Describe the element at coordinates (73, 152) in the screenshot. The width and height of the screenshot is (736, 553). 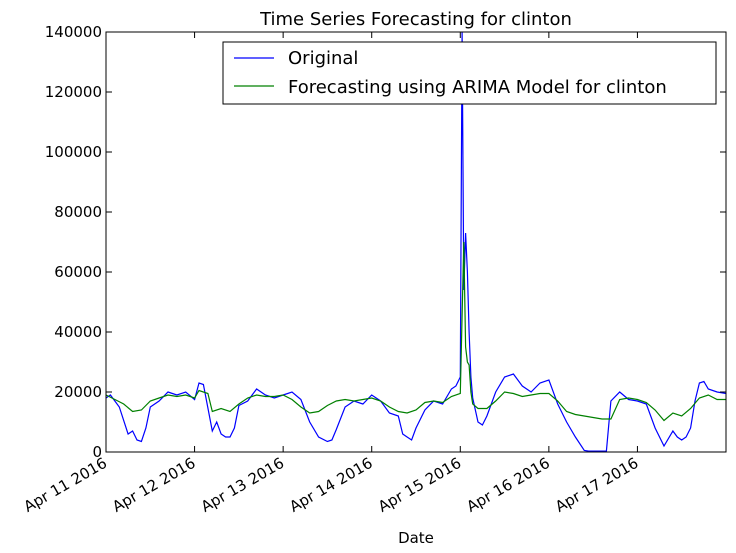
I see `y-tick-label: 100000` at that location.